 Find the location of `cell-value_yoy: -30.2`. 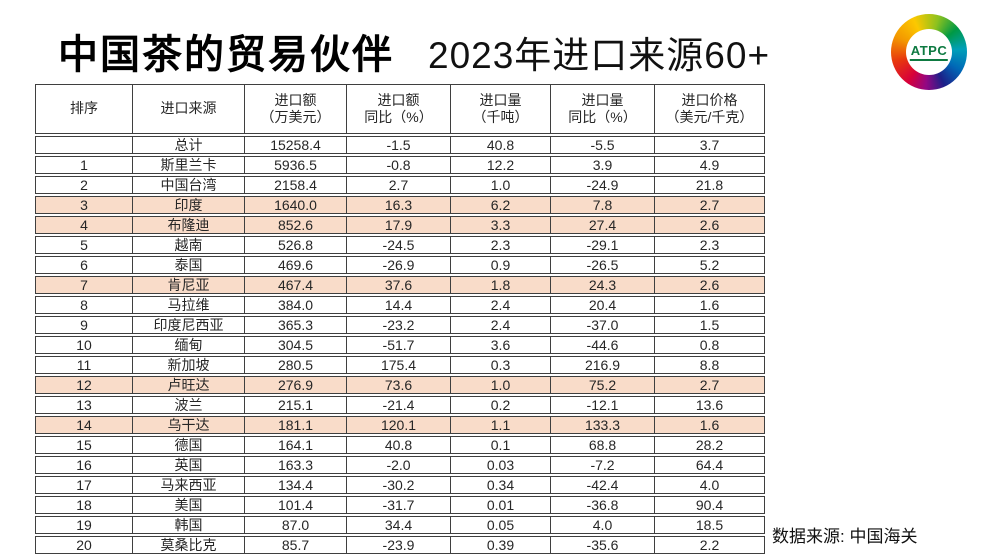

cell-value_yoy: -30.2 is located at coordinates (399, 485).